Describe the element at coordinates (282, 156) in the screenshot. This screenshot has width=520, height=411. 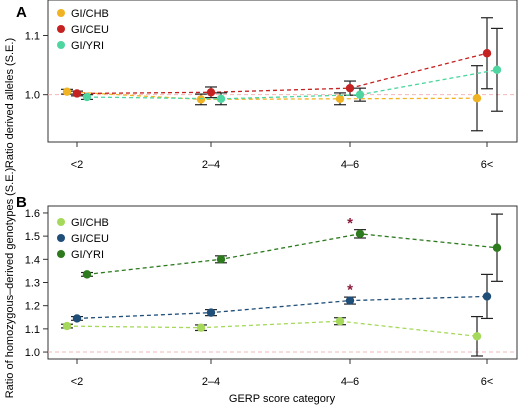
I see `panel-a-x-axis: <2 2–4 4–6 6<` at that location.